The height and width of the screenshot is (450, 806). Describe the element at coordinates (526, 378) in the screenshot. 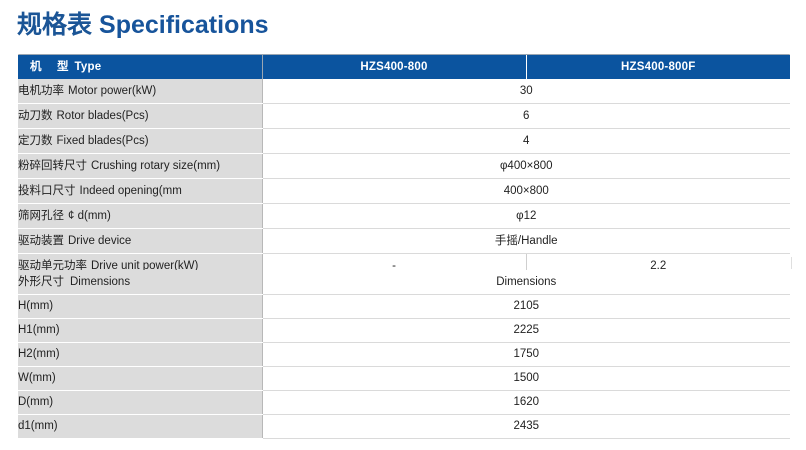

I see `dimension-value-cell: 1500` at that location.